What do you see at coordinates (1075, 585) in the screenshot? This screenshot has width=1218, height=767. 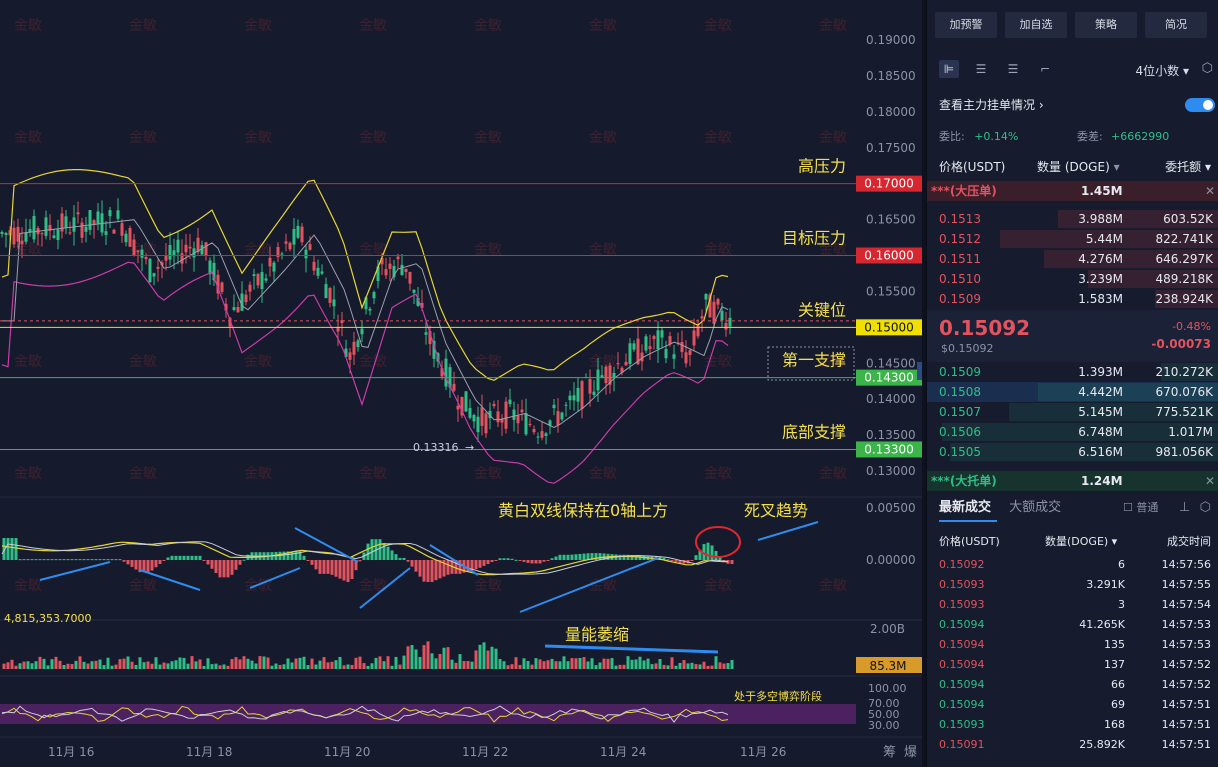 I see `trade-row: 0.15093 3.291K 14:57:55` at bounding box center [1075, 585].